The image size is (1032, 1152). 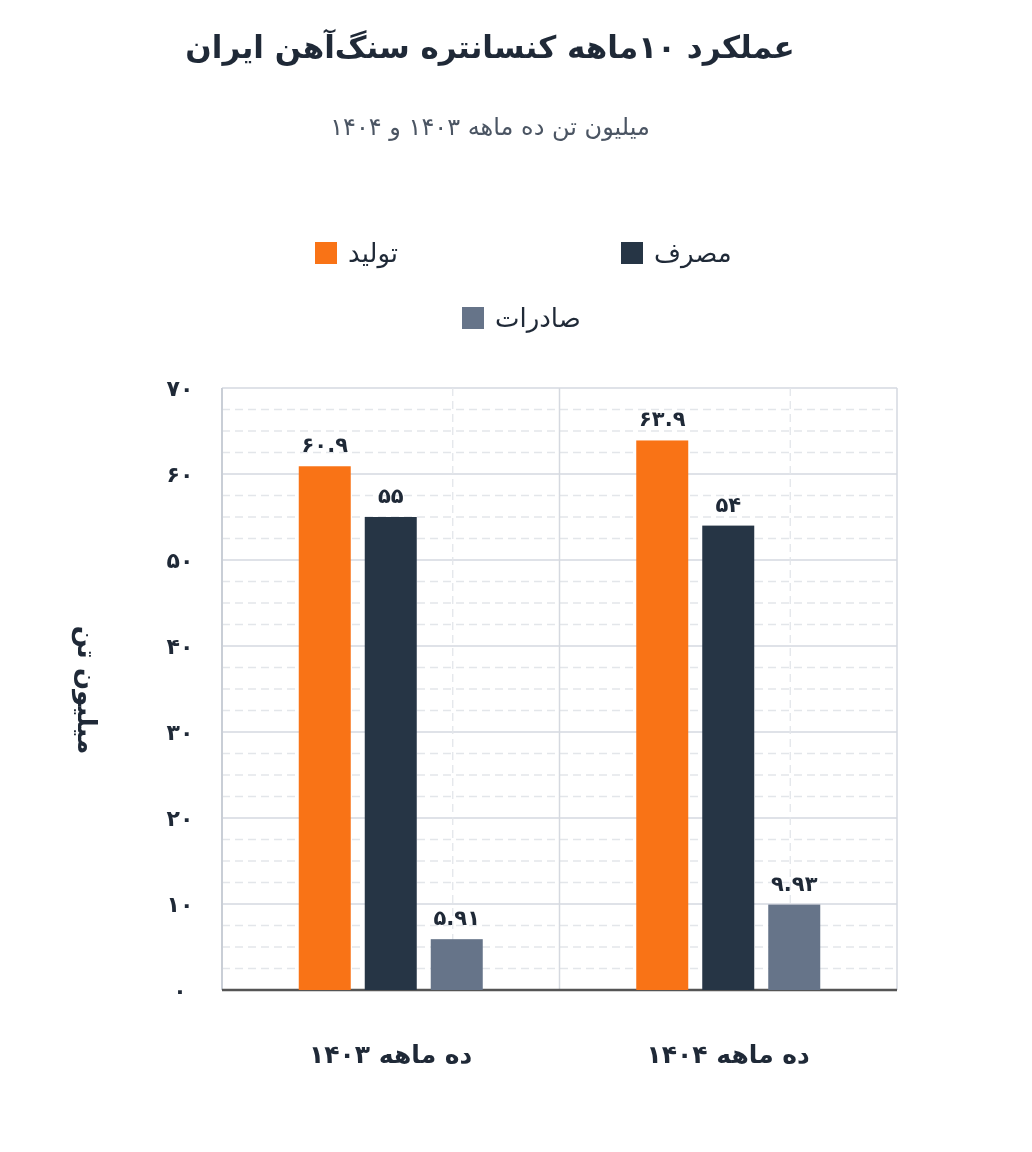 I want to click on data-label: ۵۴, so click(x=728, y=504).